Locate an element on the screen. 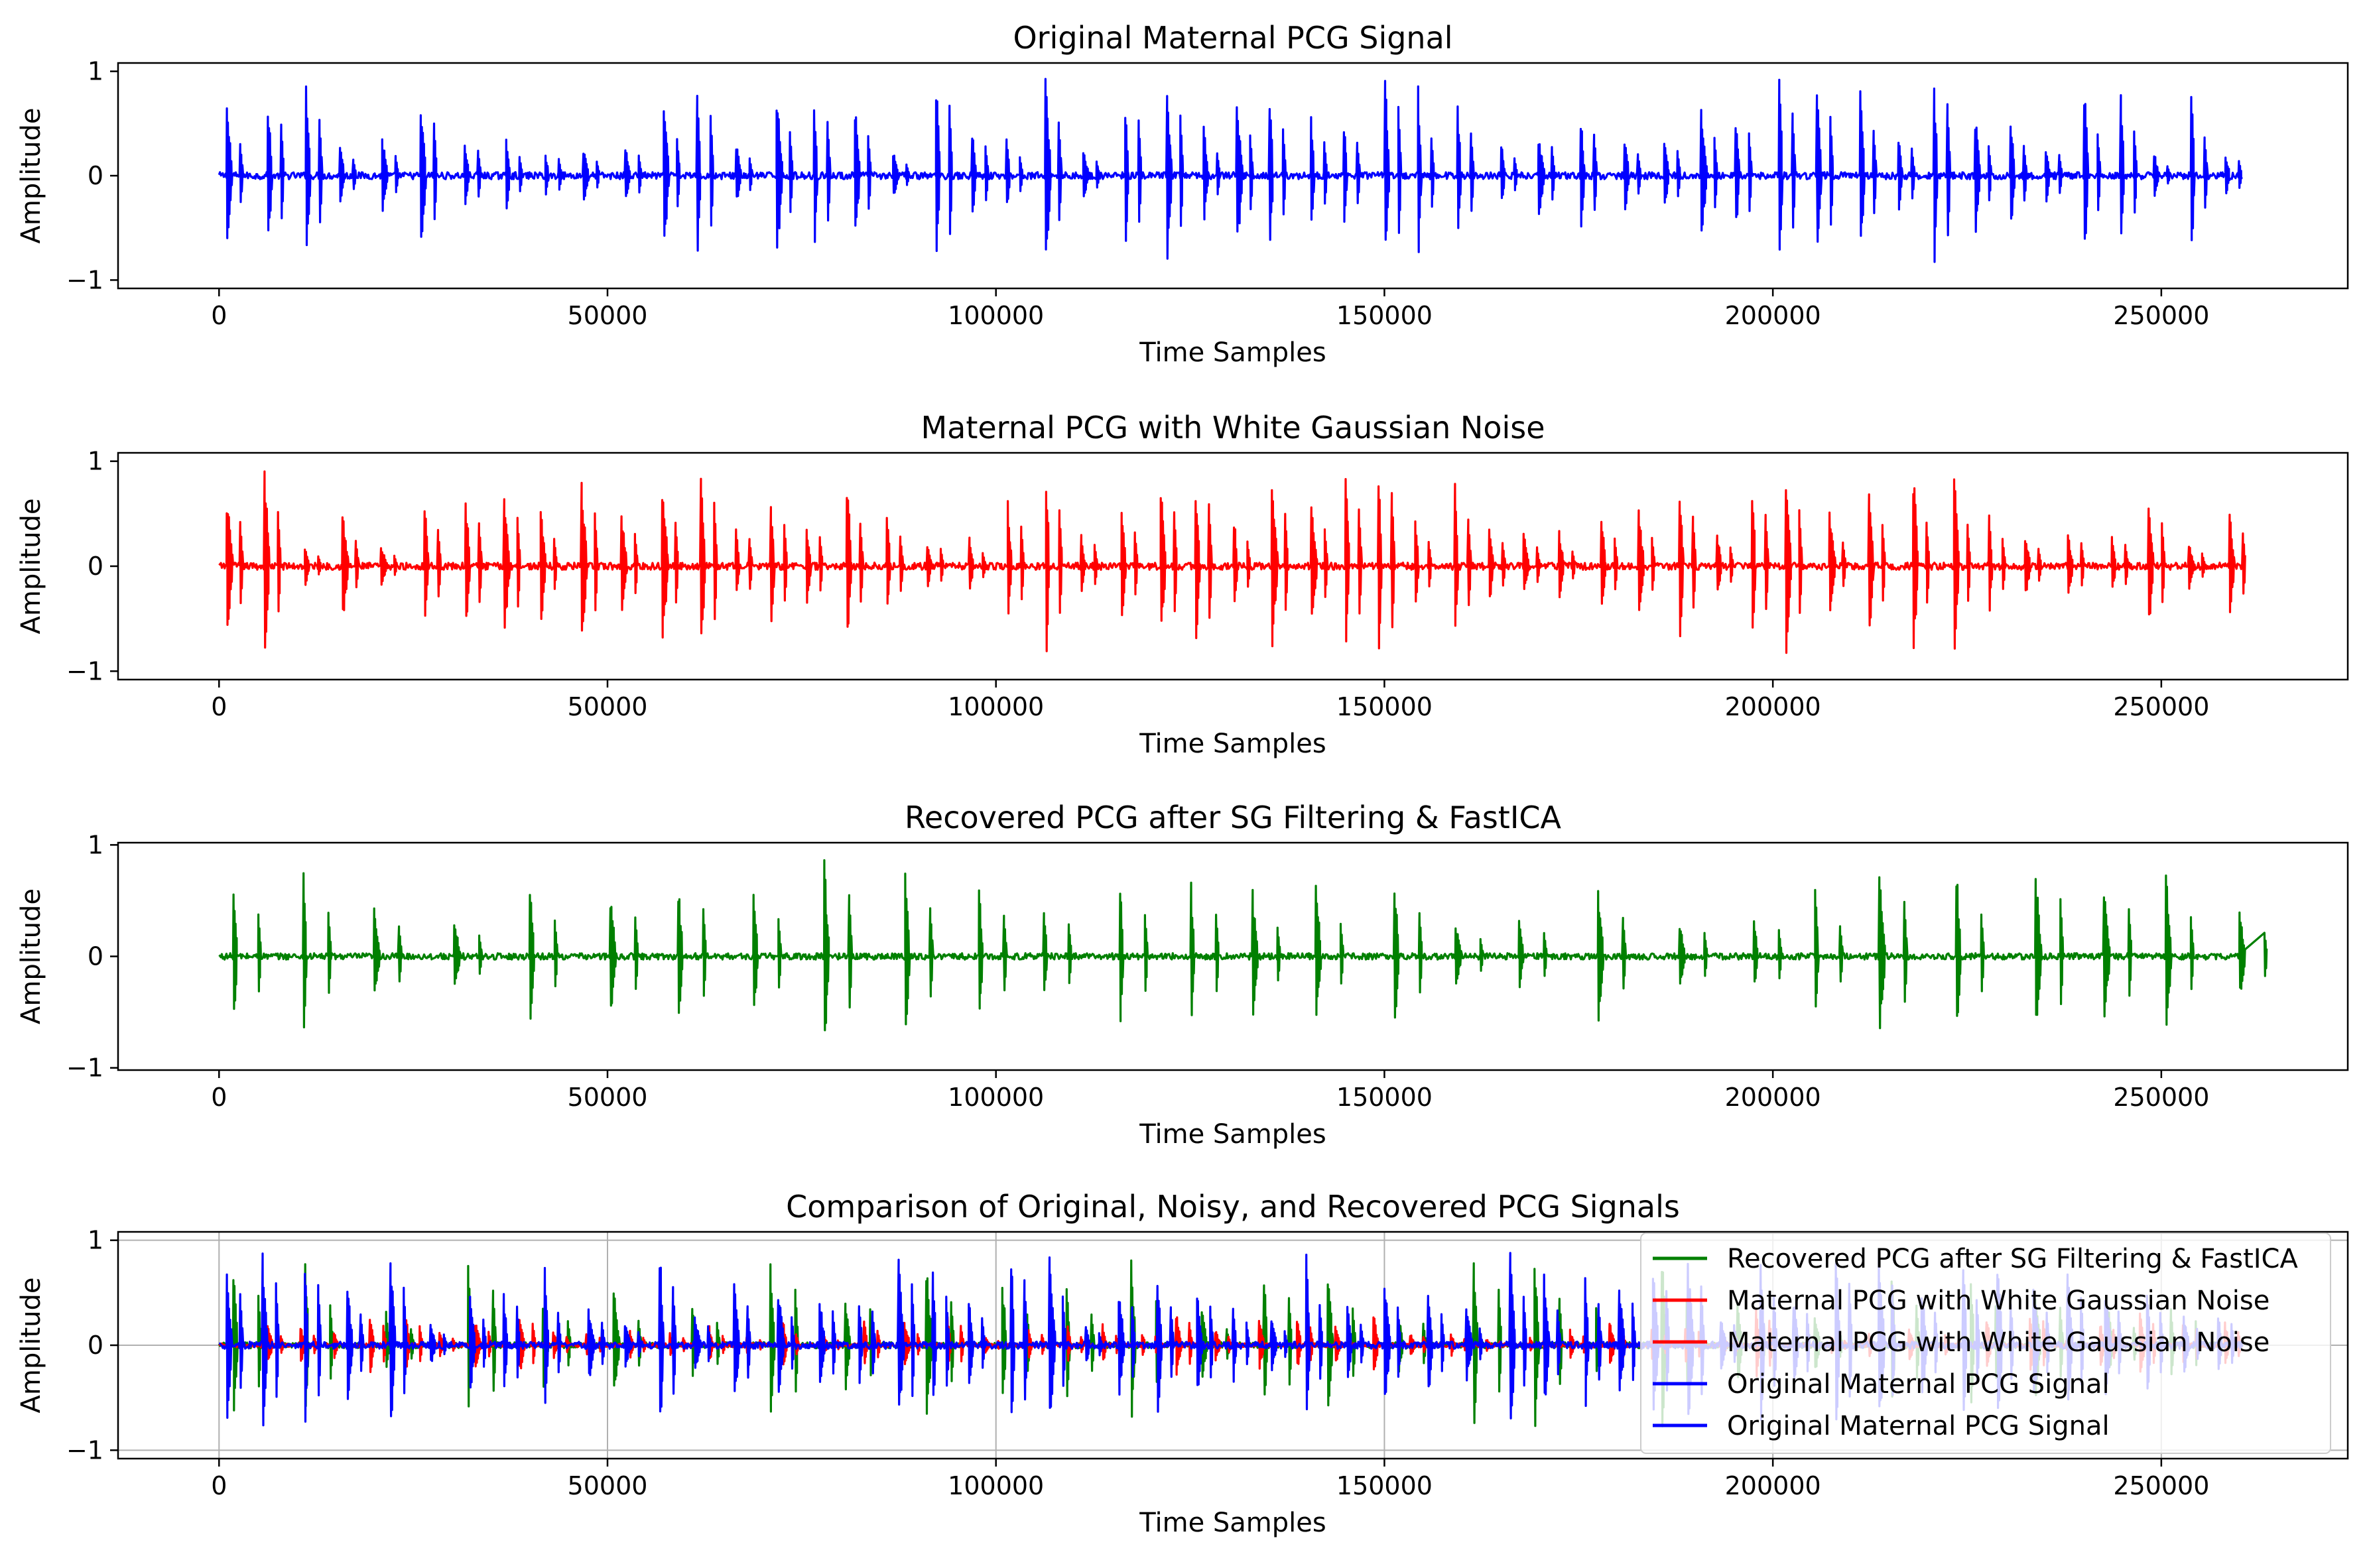 The height and width of the screenshot is (1568, 2367). chart-title: Maternal PCG with White Gaussian Noise is located at coordinates (1233, 428).